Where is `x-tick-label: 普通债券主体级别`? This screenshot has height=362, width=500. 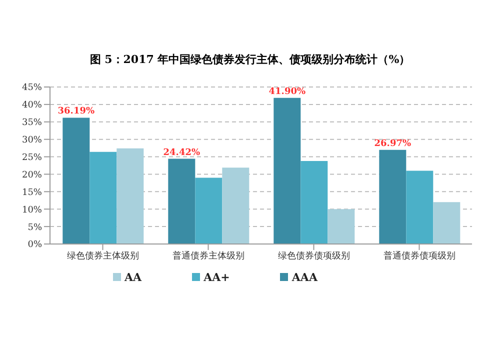 x-tick-label: 普通债券主体级别 is located at coordinates (208, 256).